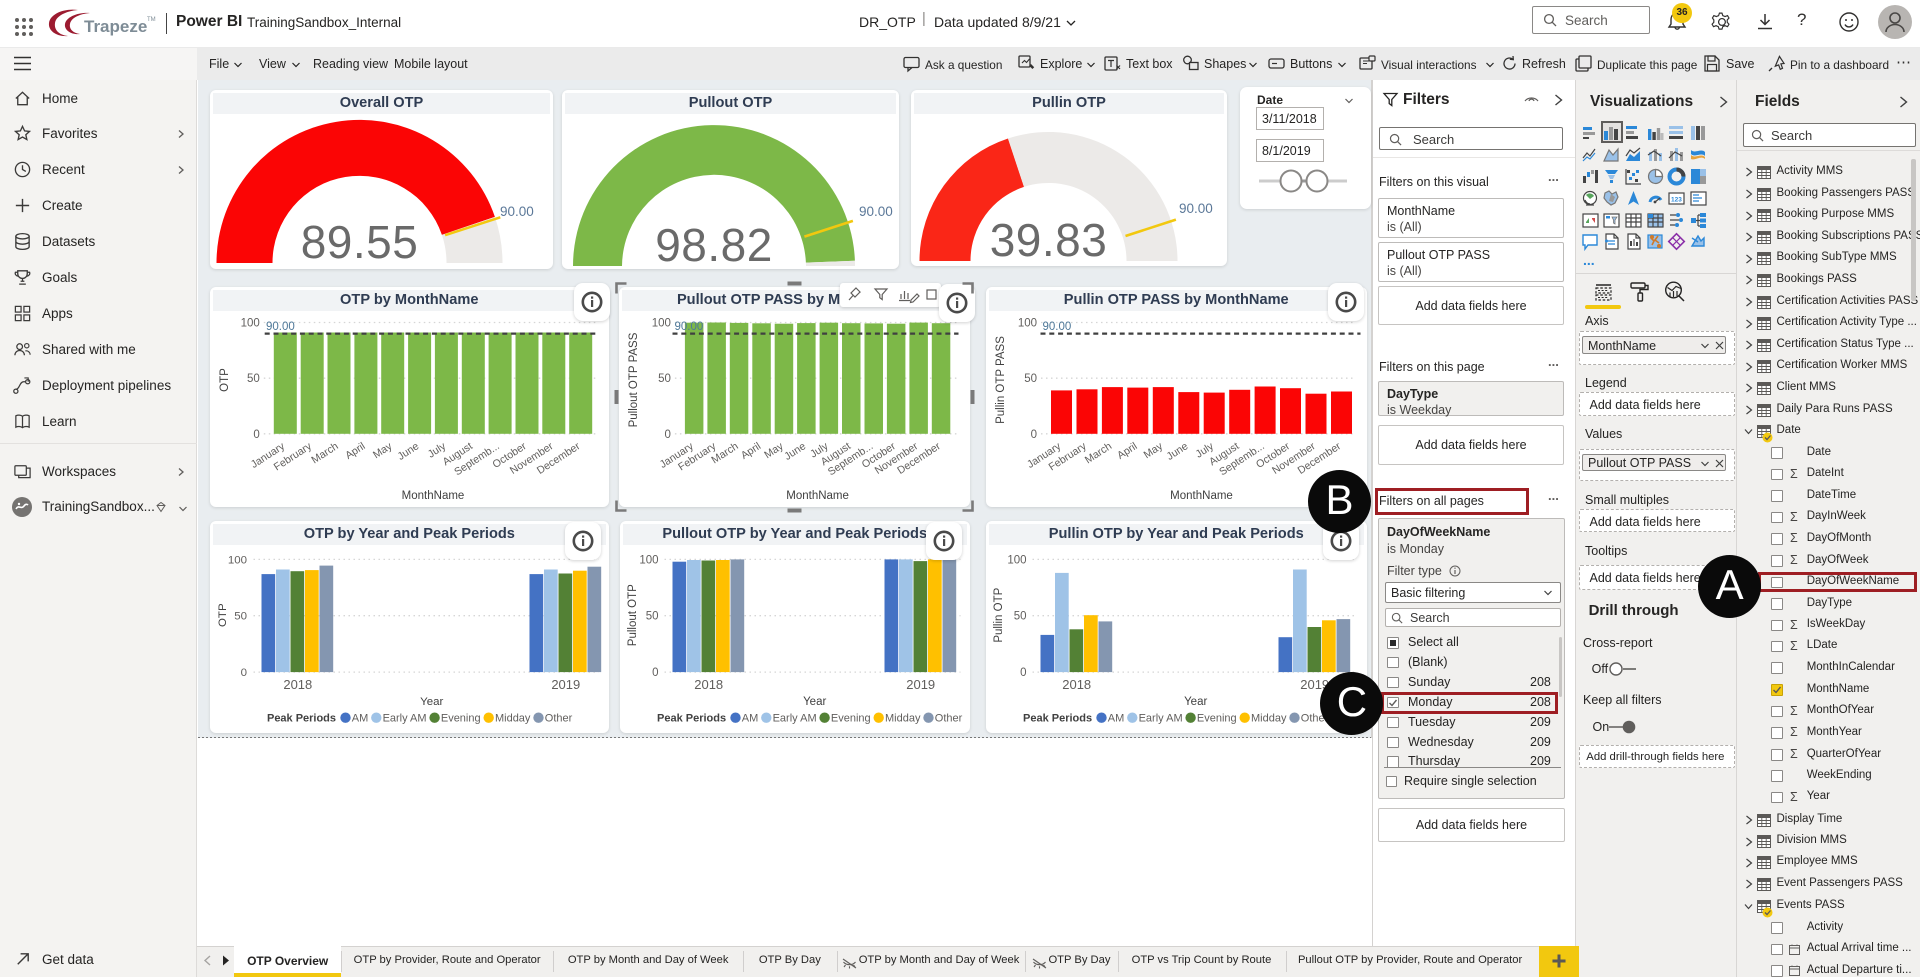 The height and width of the screenshot is (977, 1920). What do you see at coordinates (1097, 453) in the screenshot?
I see `svg-text: March` at bounding box center [1097, 453].